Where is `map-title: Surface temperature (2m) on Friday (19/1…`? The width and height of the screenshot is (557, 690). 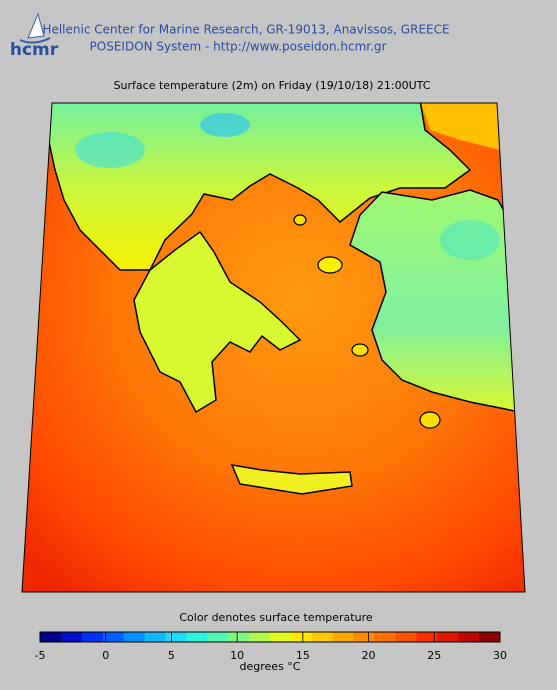 map-title: Surface temperature (2m) on Friday (19/1… is located at coordinates (272, 85).